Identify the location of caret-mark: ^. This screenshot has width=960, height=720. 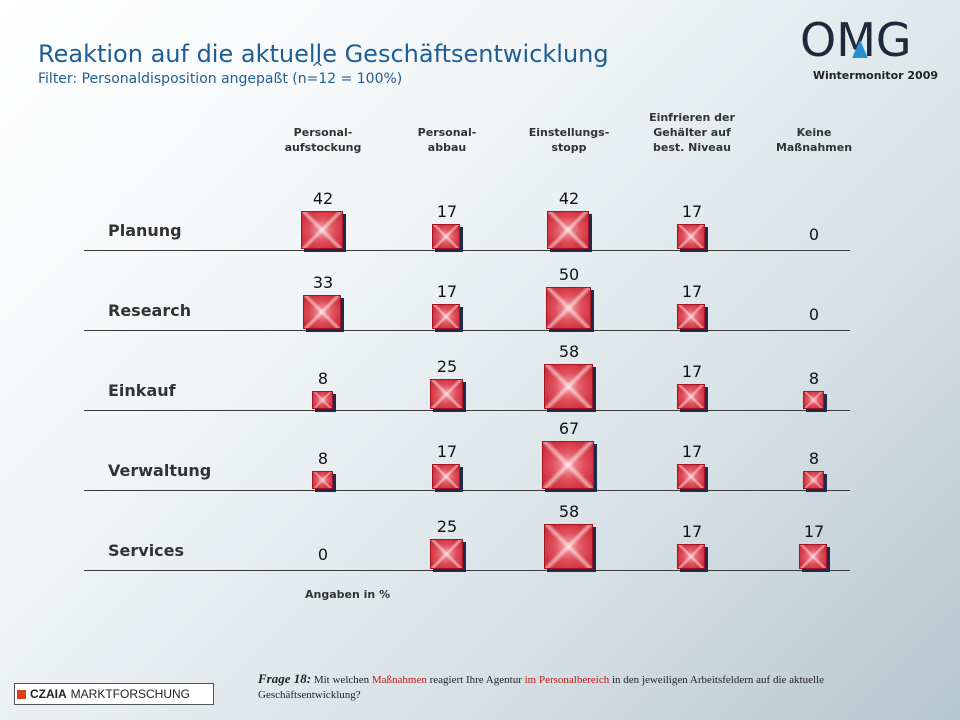
(317, 68).